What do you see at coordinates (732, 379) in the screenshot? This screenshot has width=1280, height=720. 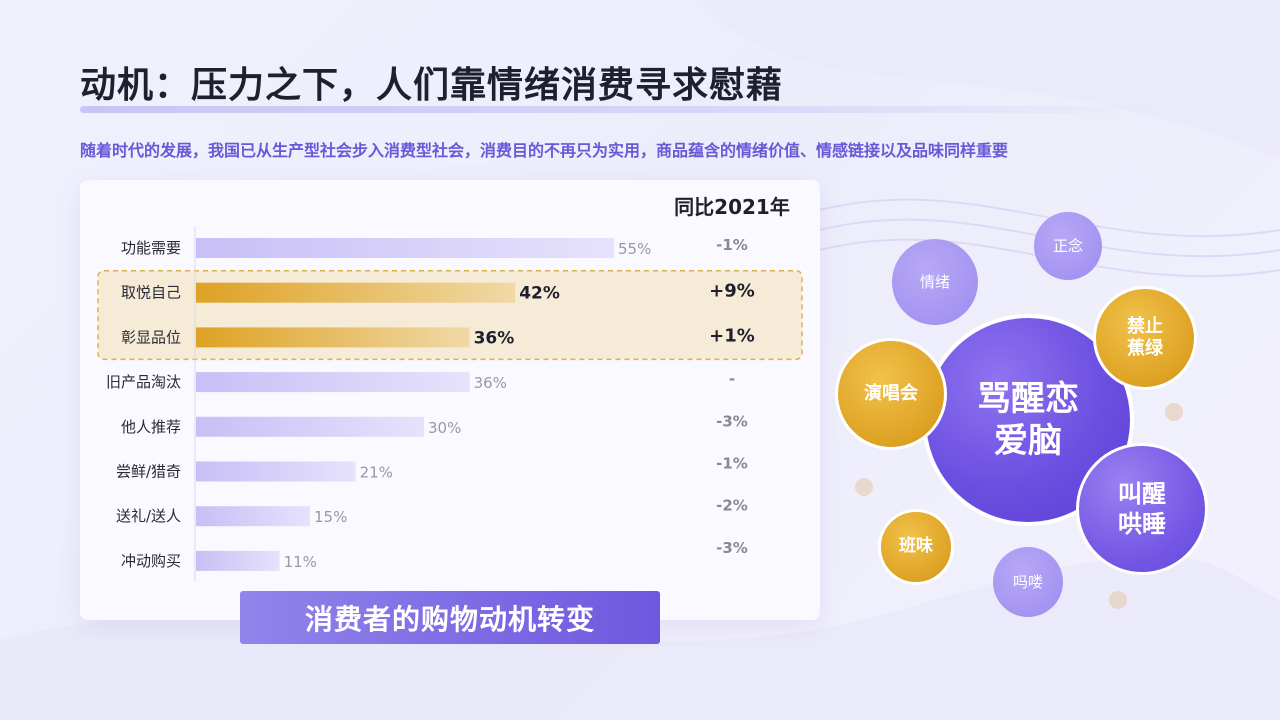 I see `yoy-change: -` at bounding box center [732, 379].